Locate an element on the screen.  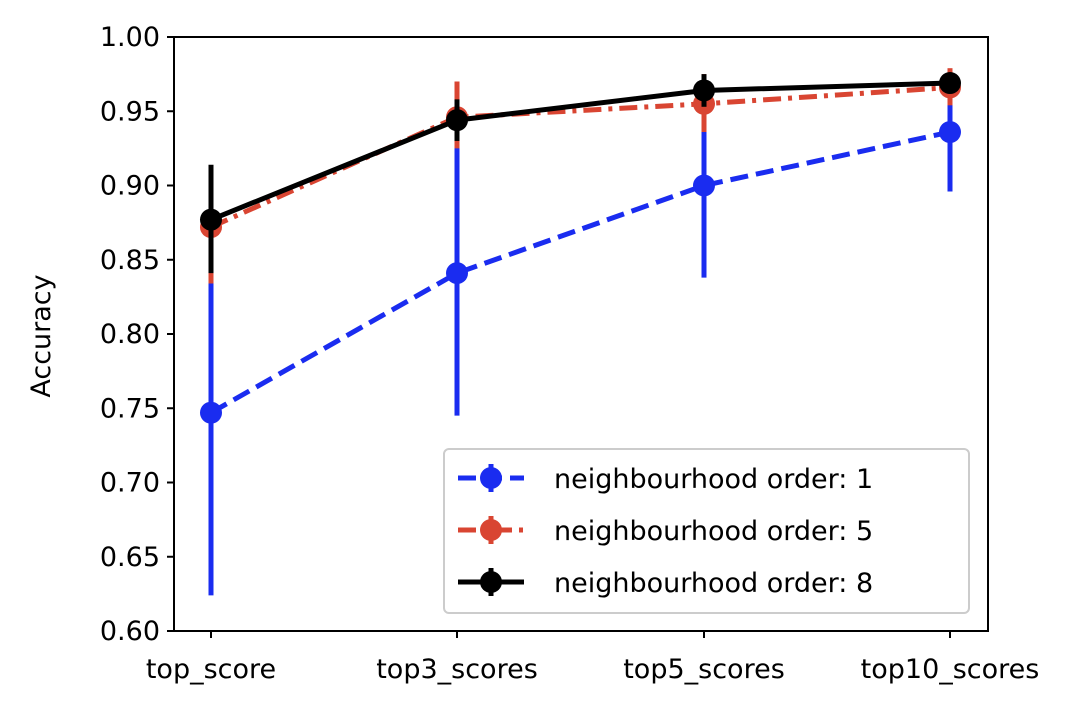
x-tick-label: top10_scores is located at coordinates (950, 669).